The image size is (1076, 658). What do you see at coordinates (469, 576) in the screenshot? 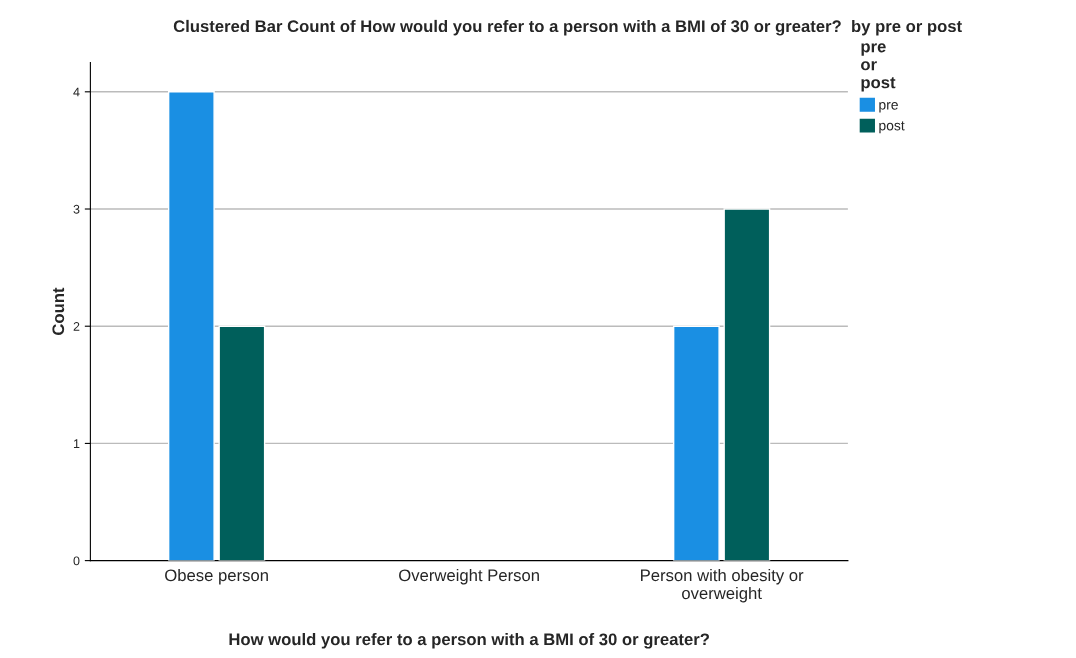
I see `x-tick-label: Overweight Person` at bounding box center [469, 576].